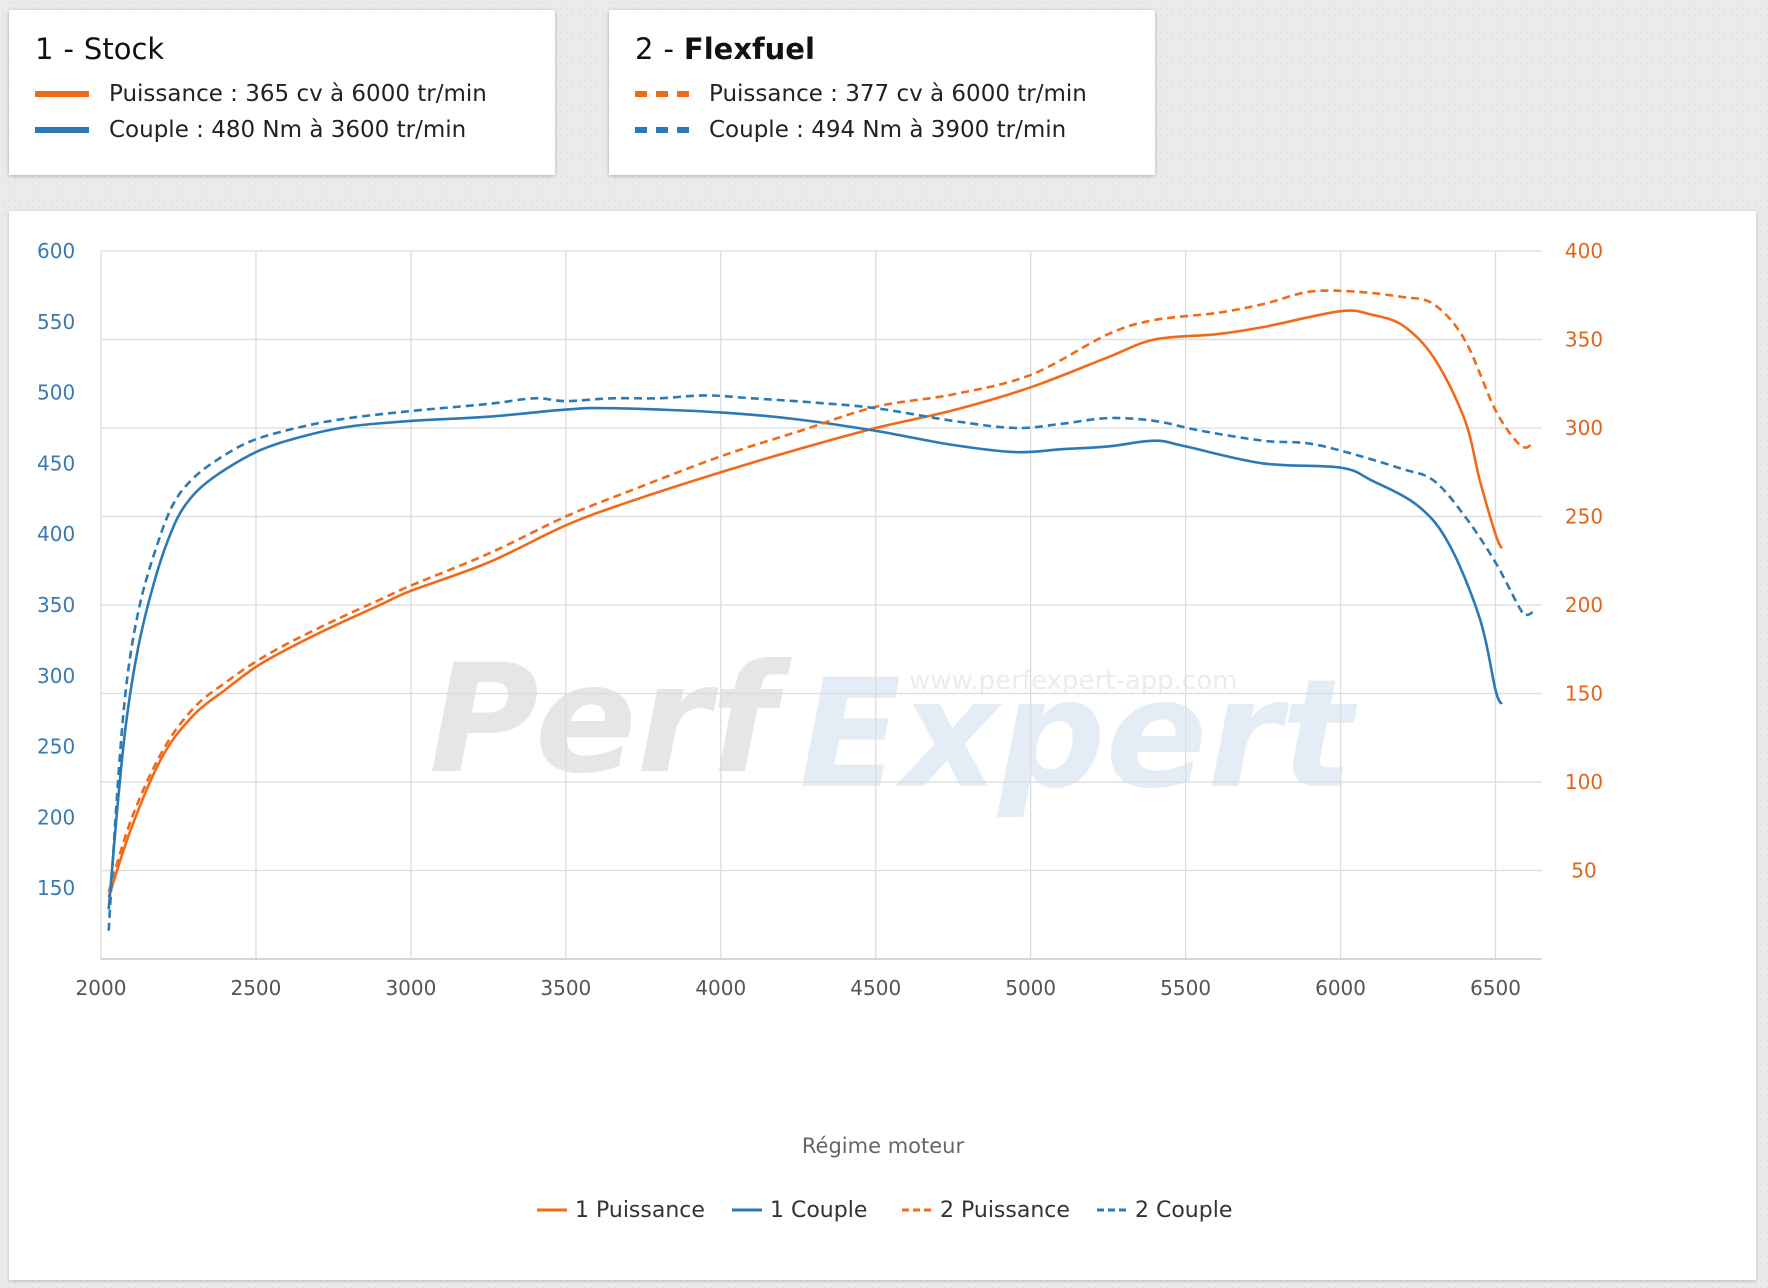 Image resolution: width=1768 pixels, height=1288 pixels. I want to click on right-y-tick-label: 200, so click(1584, 605).